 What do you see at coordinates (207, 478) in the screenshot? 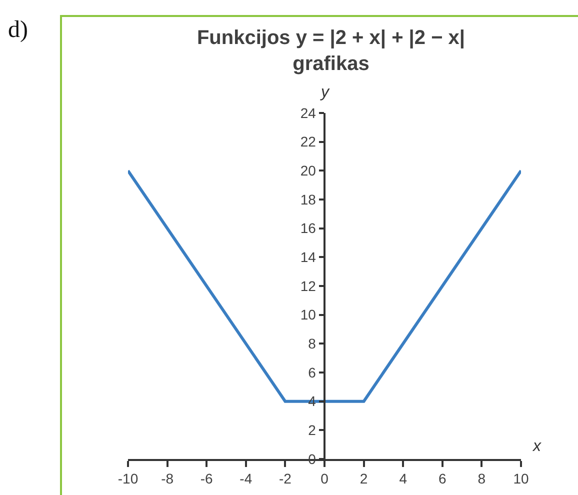
I see `x-tick-label: -6` at bounding box center [207, 478].